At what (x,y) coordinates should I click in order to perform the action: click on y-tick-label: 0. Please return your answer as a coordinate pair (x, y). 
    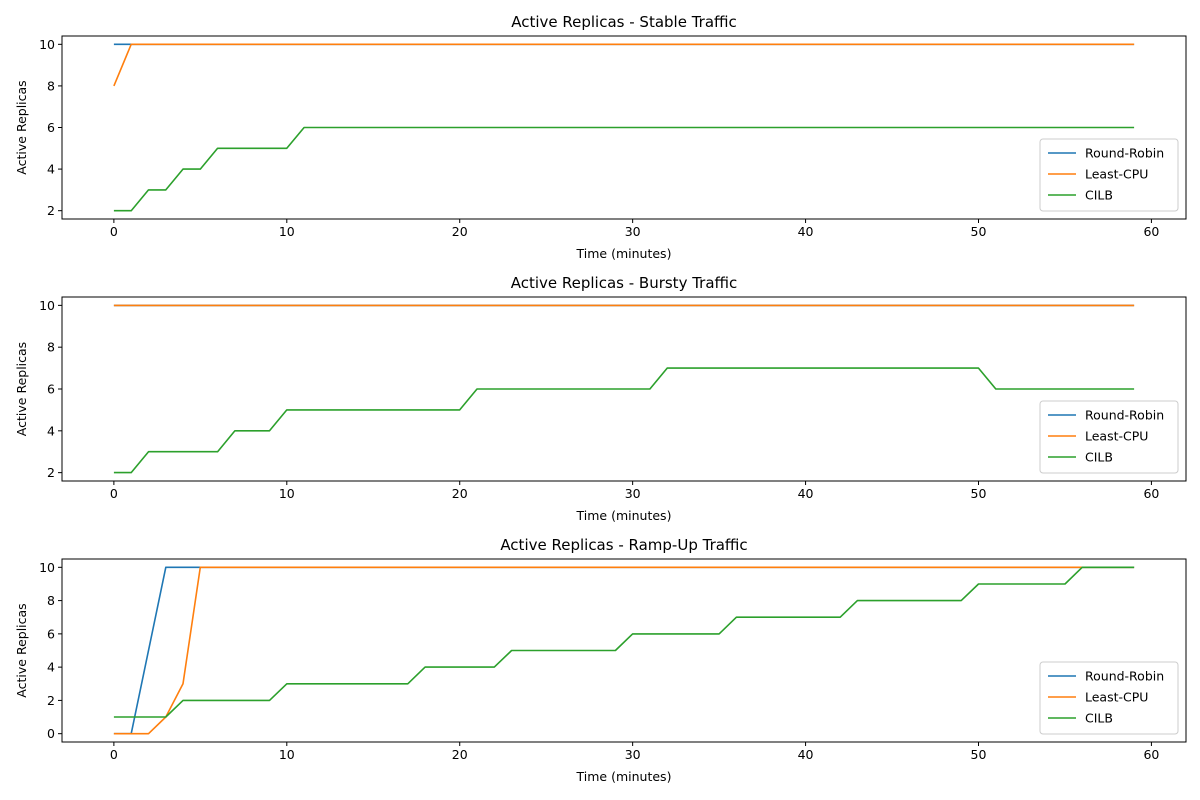
    Looking at the image, I should click on (51, 733).